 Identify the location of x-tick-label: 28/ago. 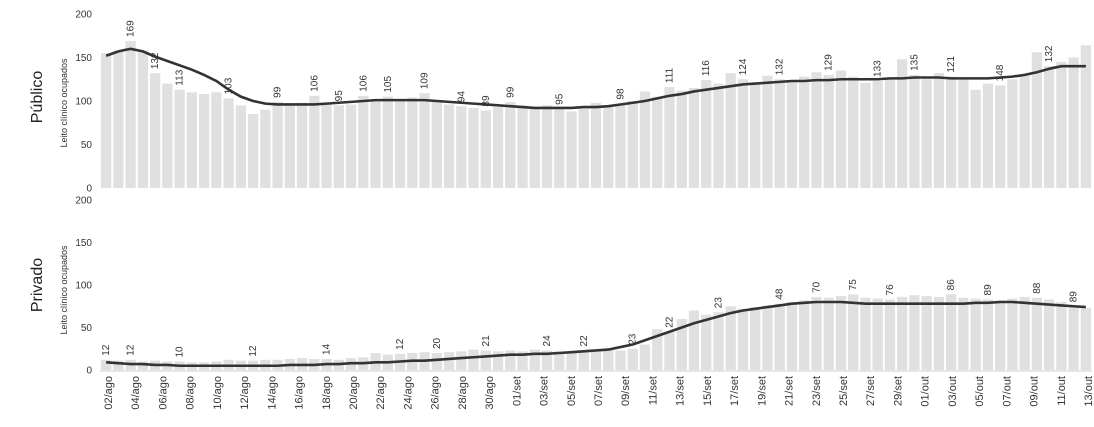
(463, 393).